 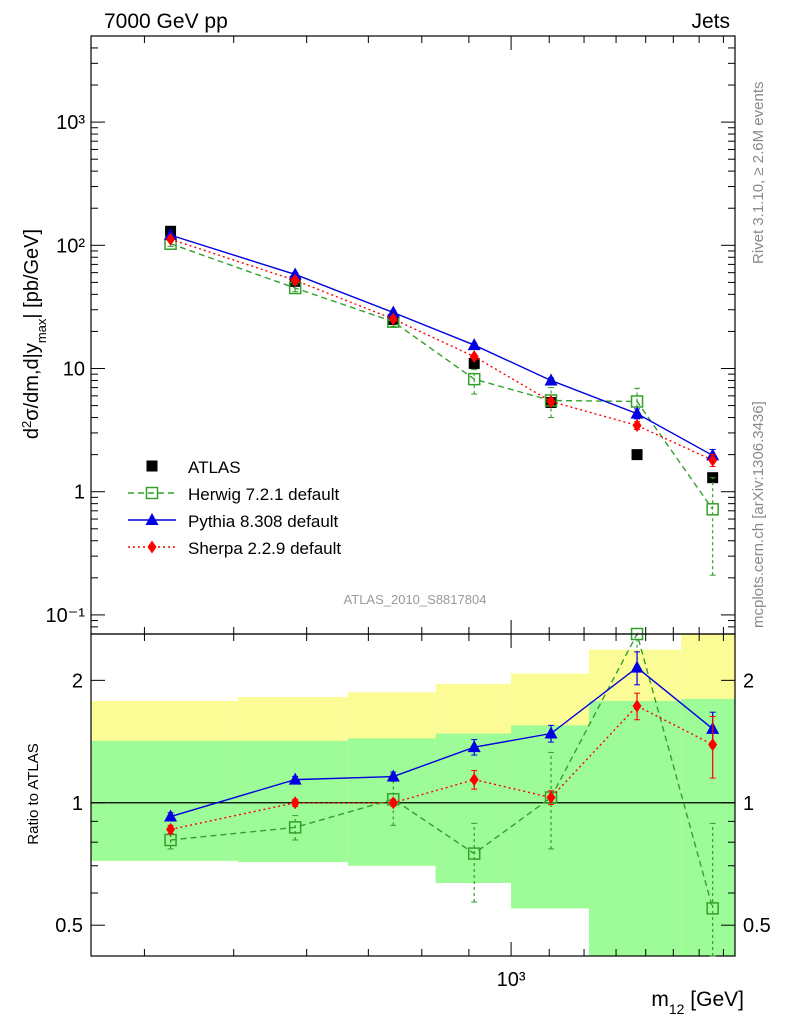 What do you see at coordinates (263, 521) in the screenshot?
I see `legend-label: Pythia 8.308 default` at bounding box center [263, 521].